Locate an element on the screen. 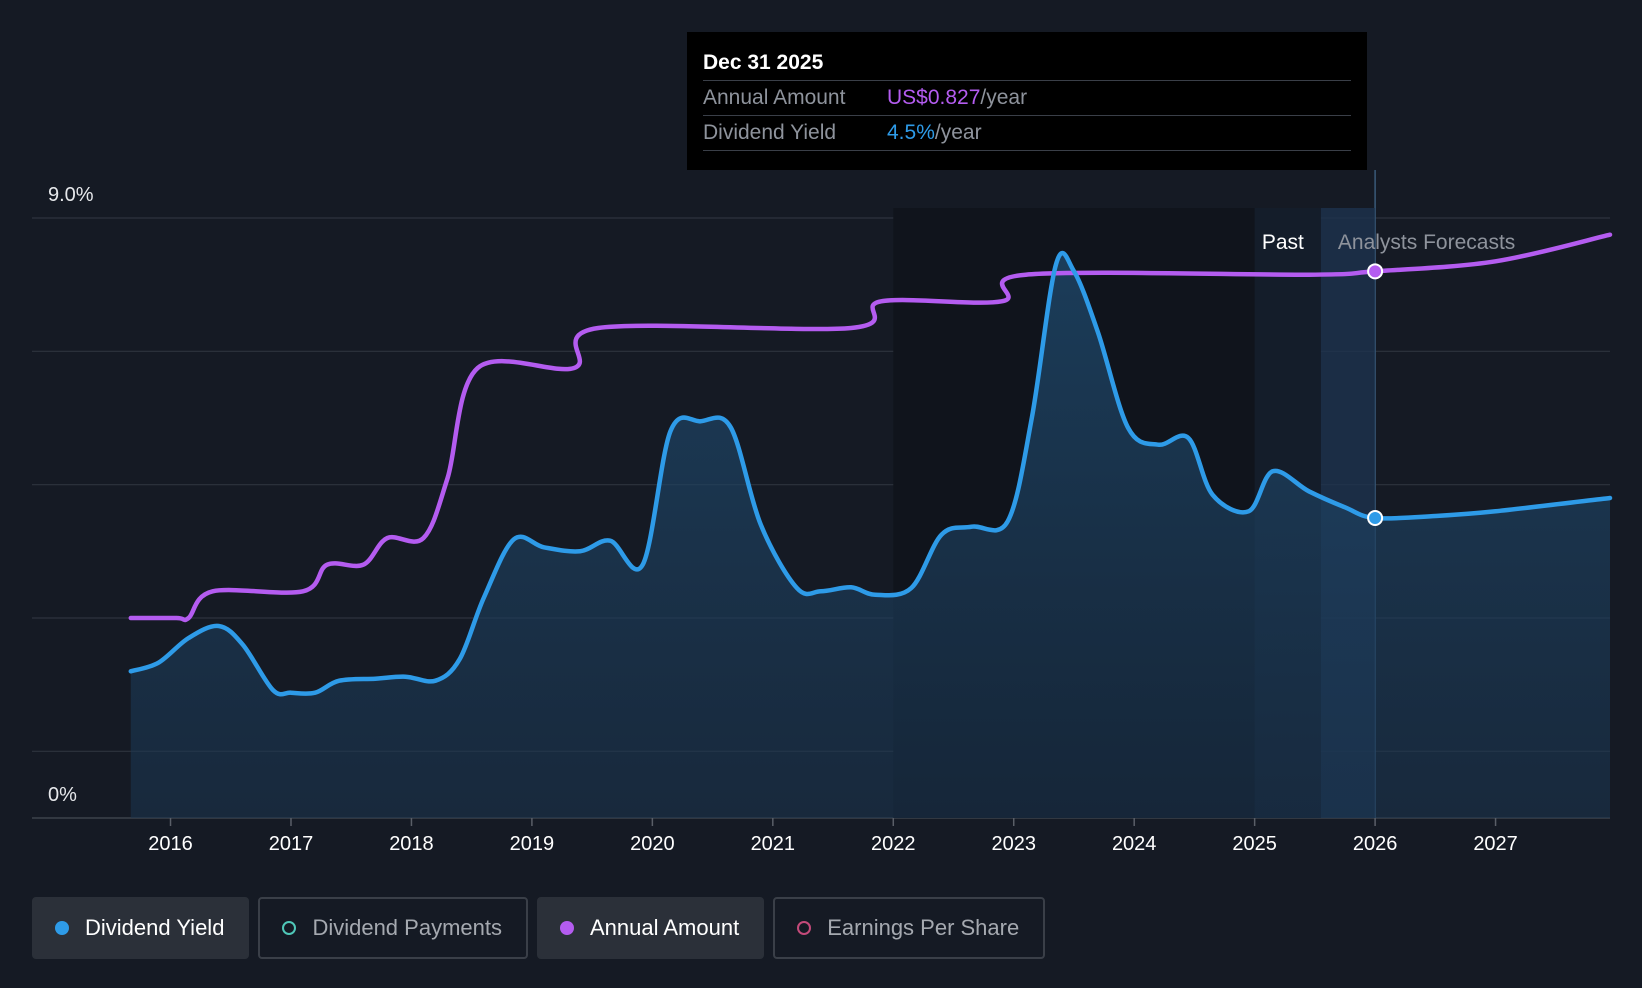 The width and height of the screenshot is (1642, 988). legend-earnings-per-share-label: Earnings Per Share is located at coordinates (923, 927).